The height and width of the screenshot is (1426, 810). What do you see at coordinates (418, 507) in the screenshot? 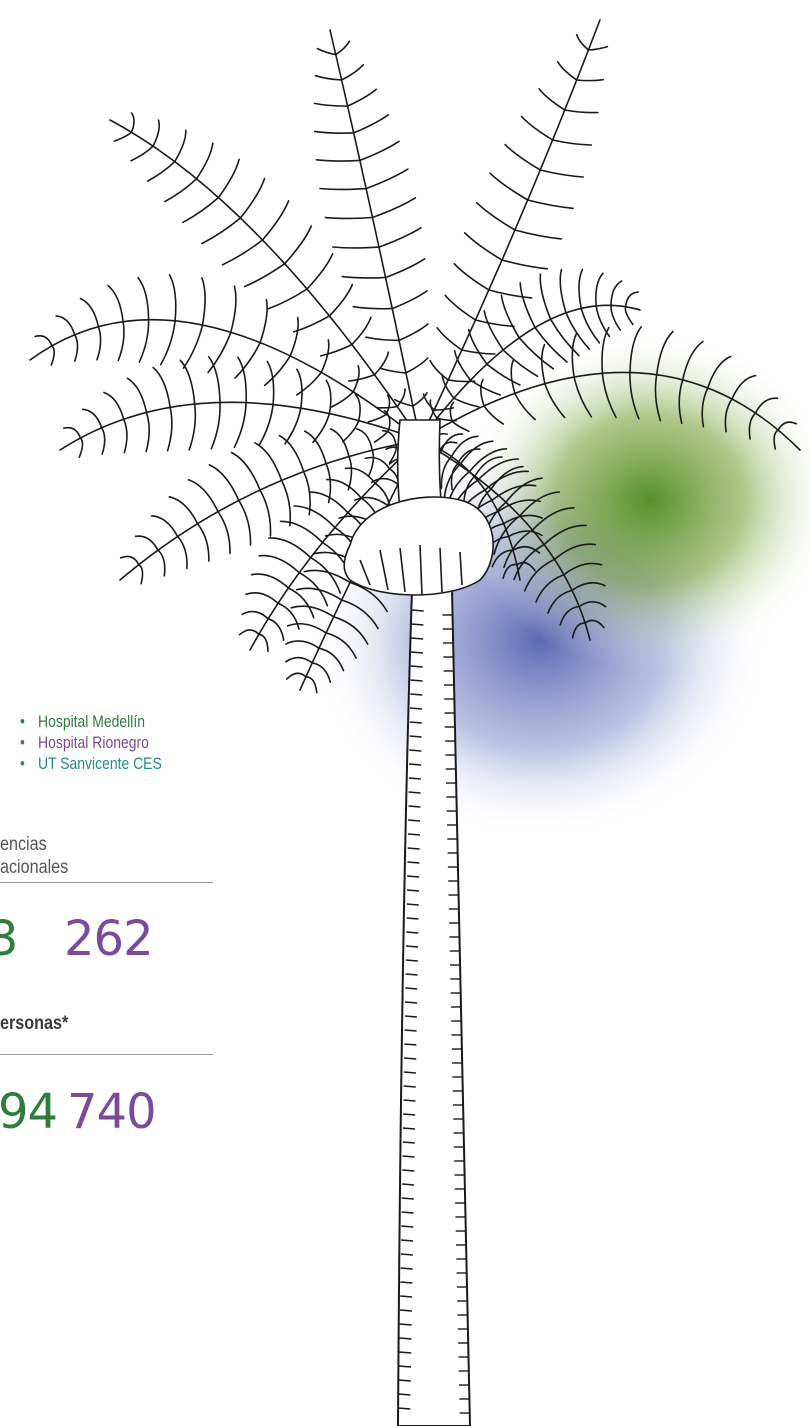
I see `palm-crown` at bounding box center [418, 507].